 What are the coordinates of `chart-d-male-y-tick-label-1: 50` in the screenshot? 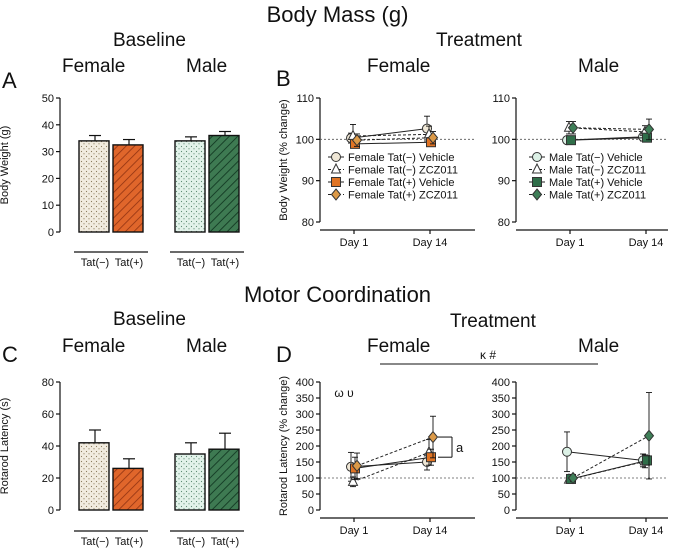 It's located at (504, 495).